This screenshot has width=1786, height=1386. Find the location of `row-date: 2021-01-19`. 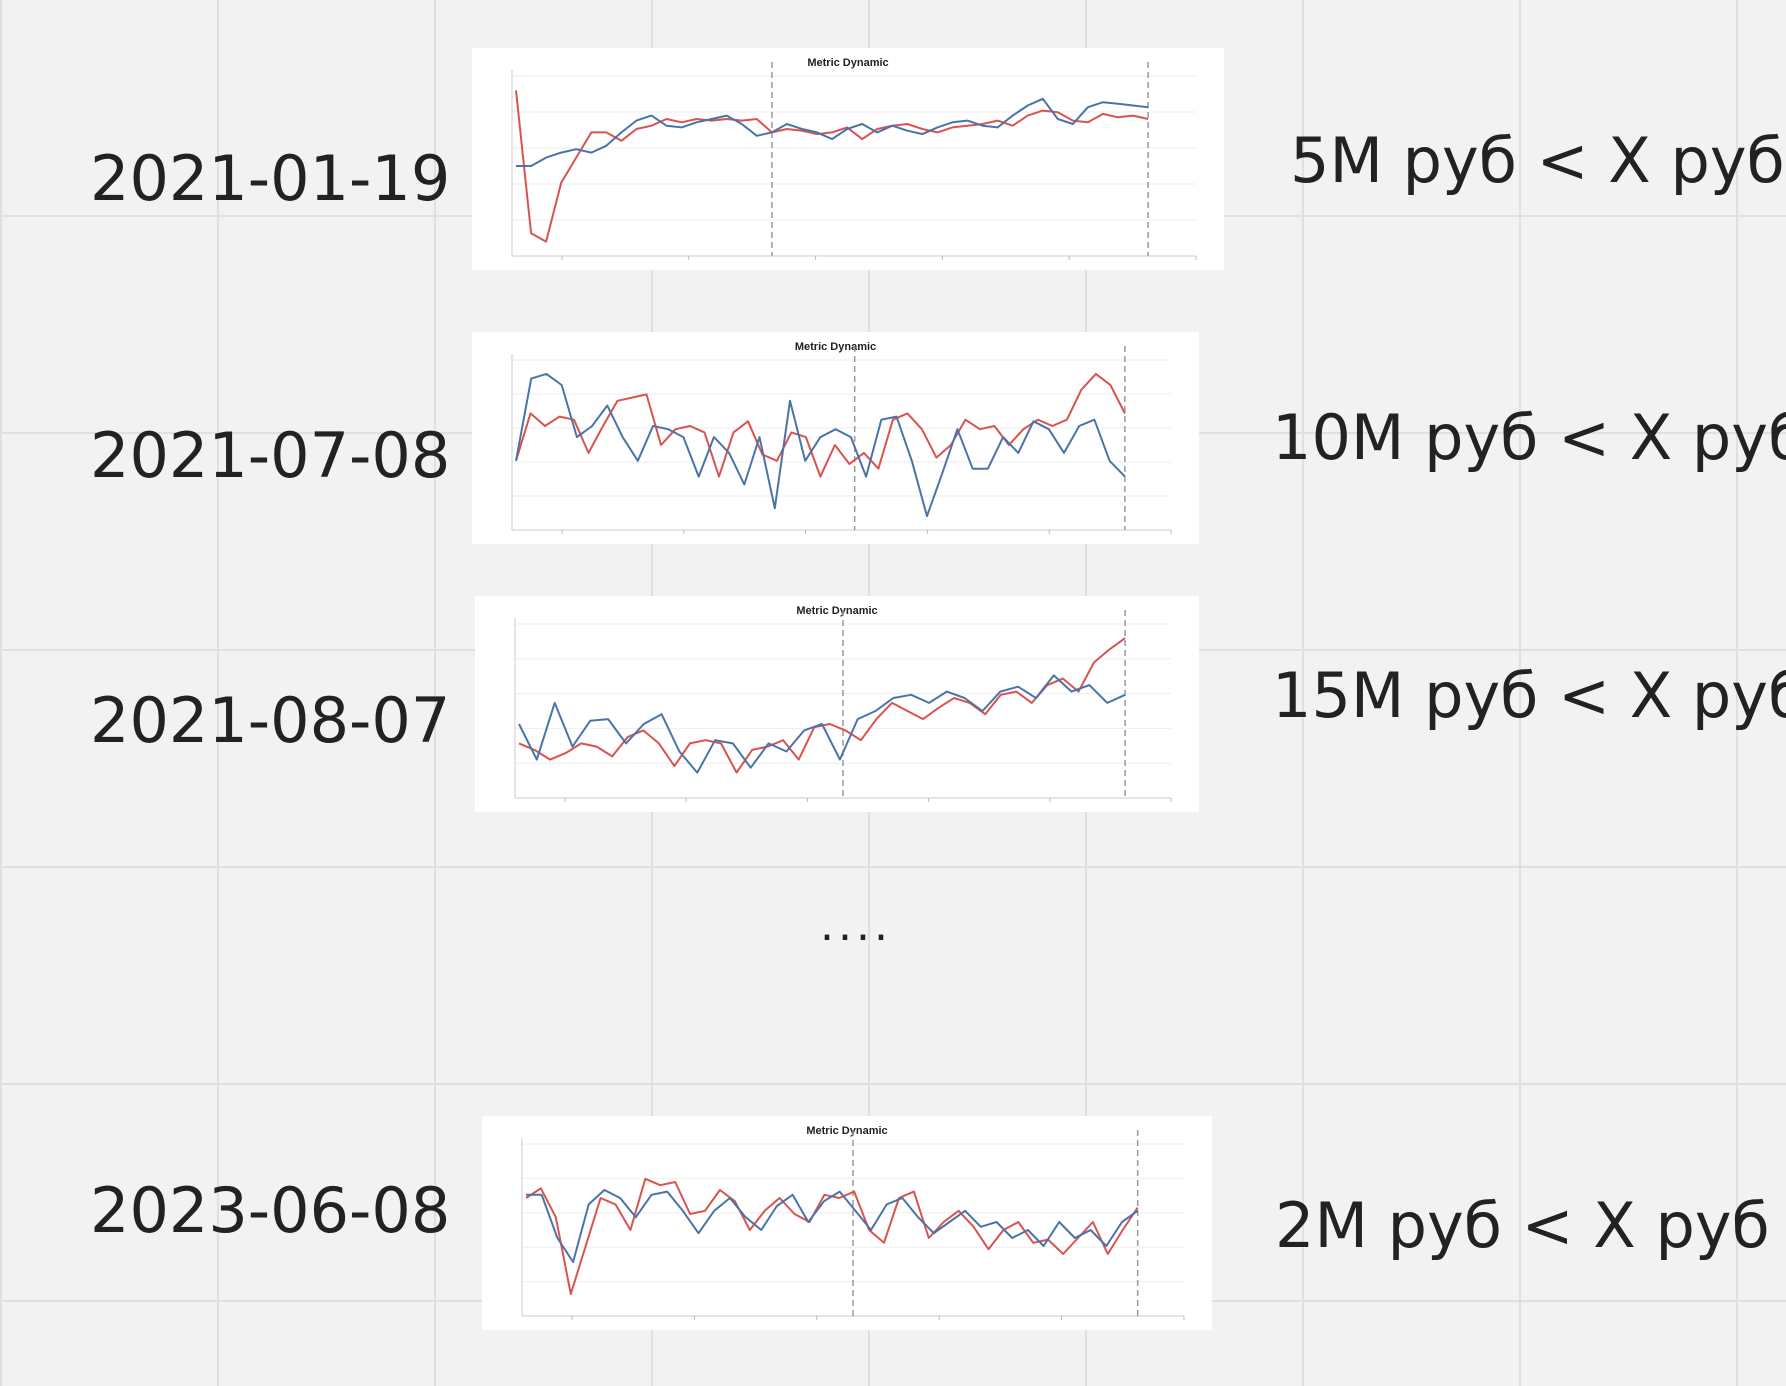

row-date: 2021-01-19 is located at coordinates (270, 178).